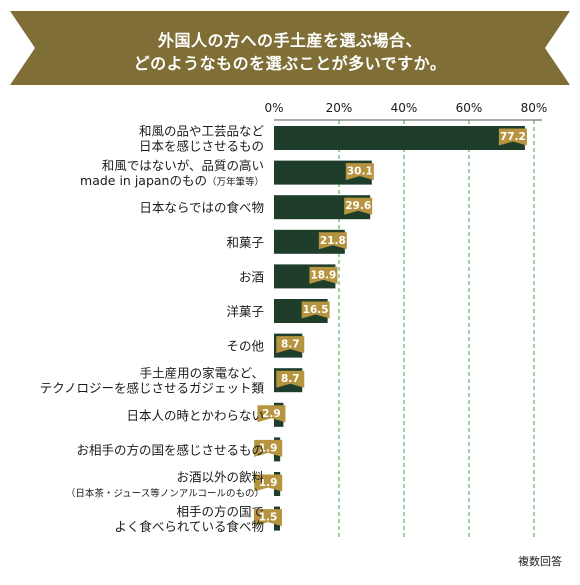 The width and height of the screenshot is (580, 585). I want to click on category-label: 相手の方の国で, so click(220, 511).